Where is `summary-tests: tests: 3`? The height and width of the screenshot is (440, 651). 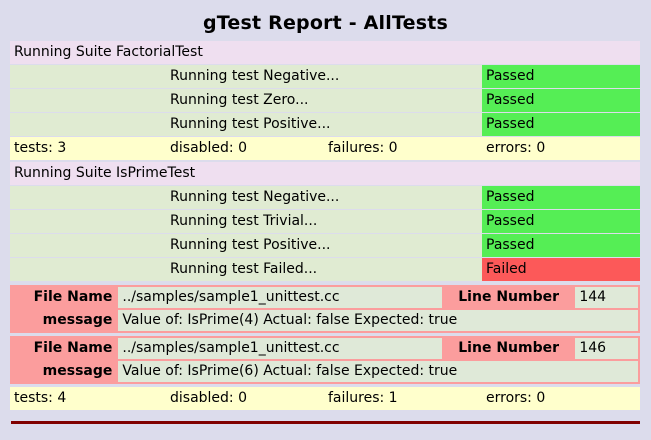 summary-tests: tests: 3 is located at coordinates (88, 148).